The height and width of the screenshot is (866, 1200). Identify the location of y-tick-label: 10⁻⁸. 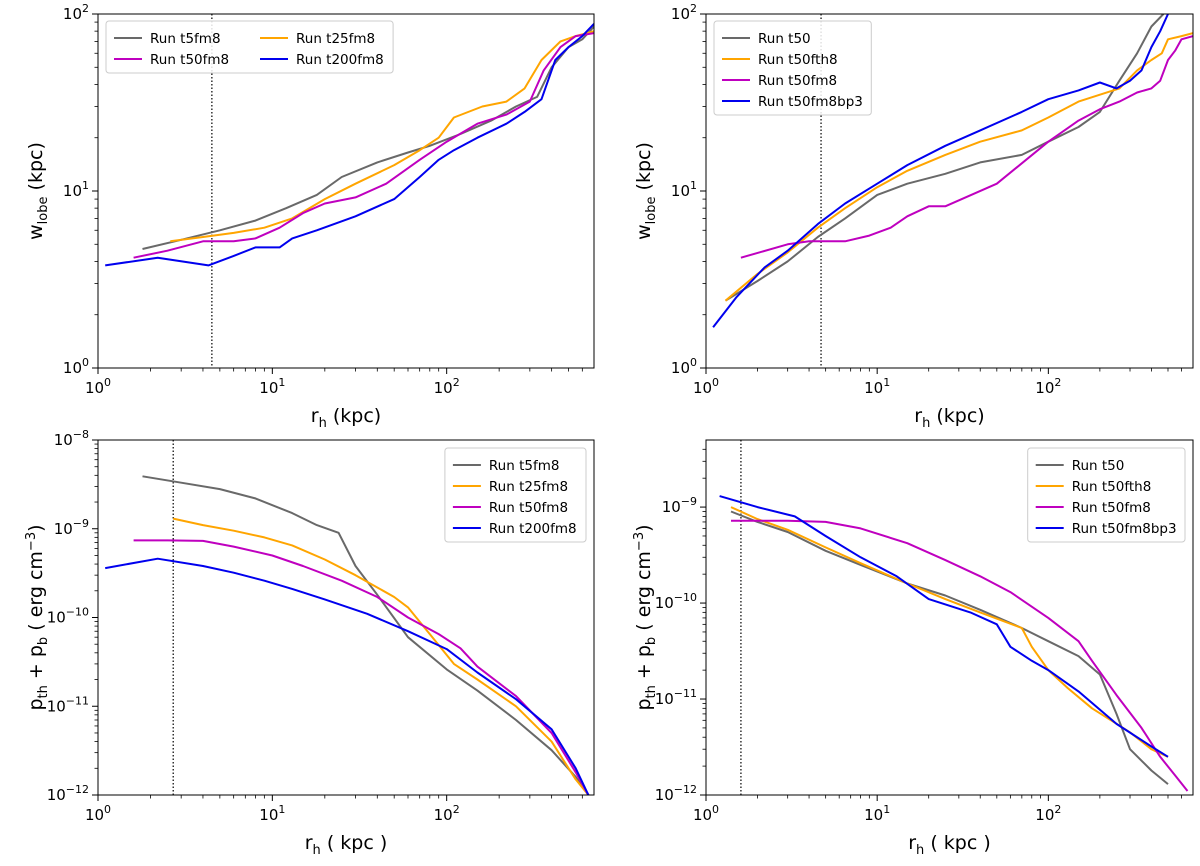
(71, 438).